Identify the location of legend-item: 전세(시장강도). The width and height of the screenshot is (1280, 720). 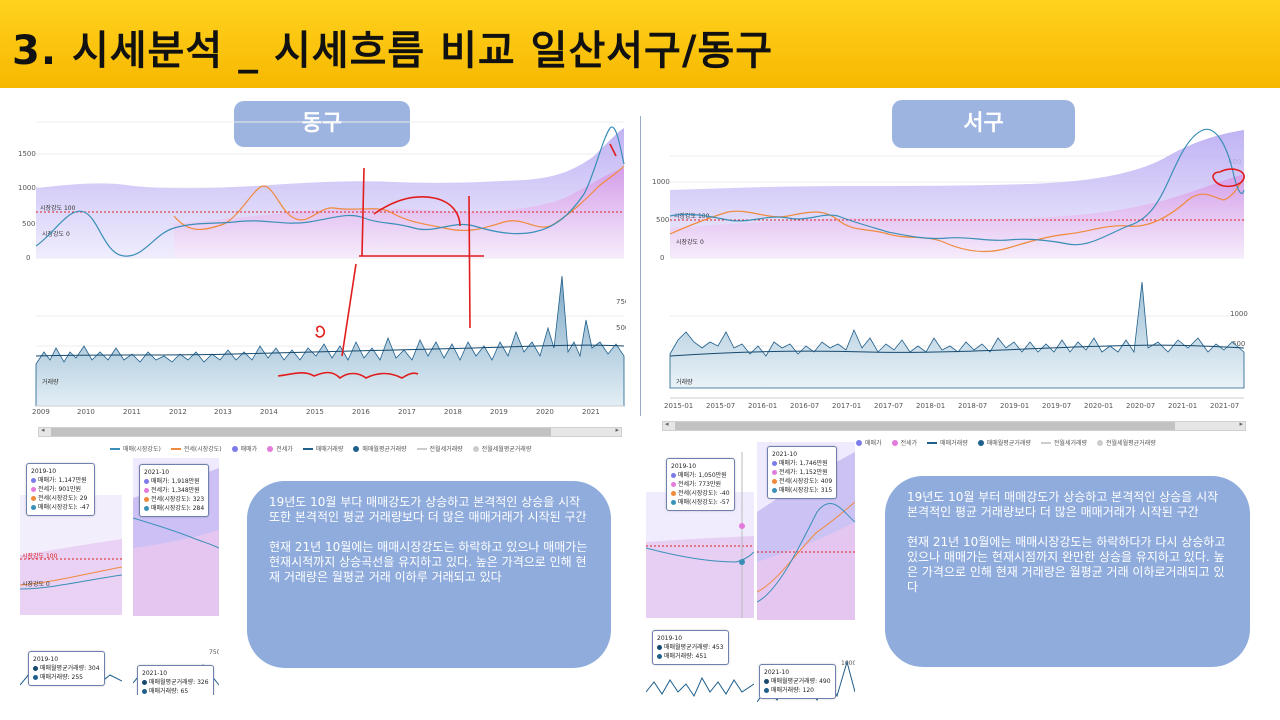
(196, 448).